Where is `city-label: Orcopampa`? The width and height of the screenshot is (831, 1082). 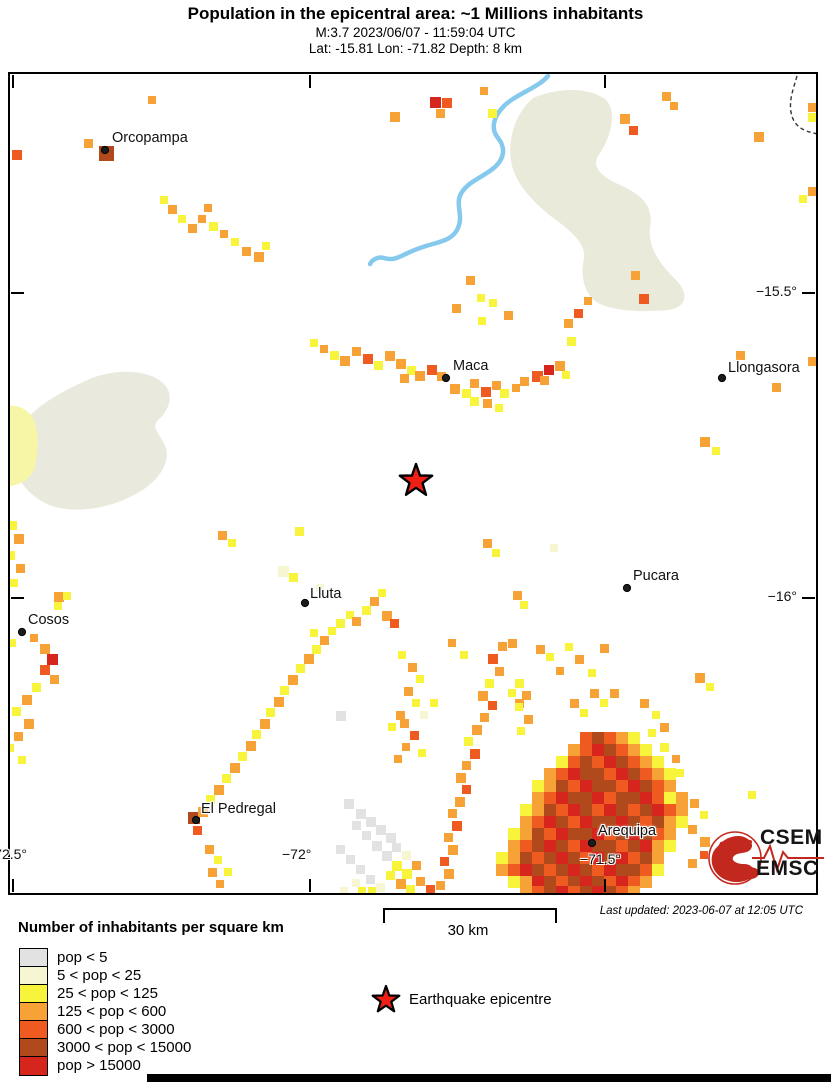
city-label: Orcopampa is located at coordinates (150, 138).